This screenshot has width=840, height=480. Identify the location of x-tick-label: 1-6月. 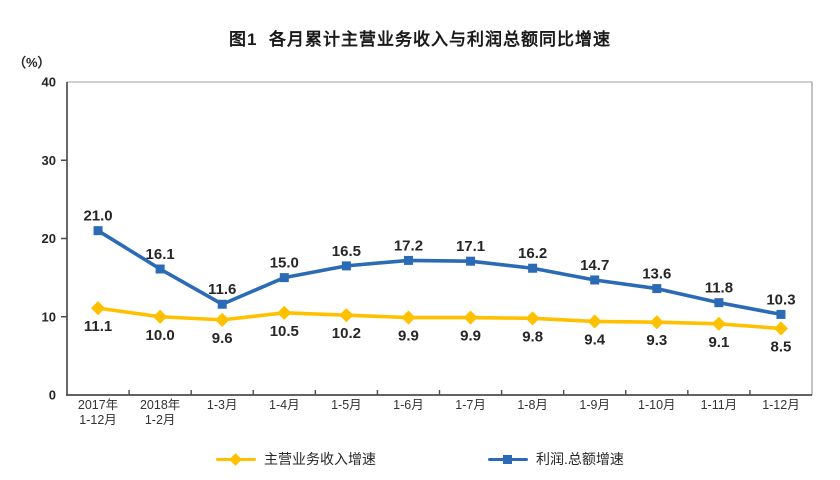
(408, 405).